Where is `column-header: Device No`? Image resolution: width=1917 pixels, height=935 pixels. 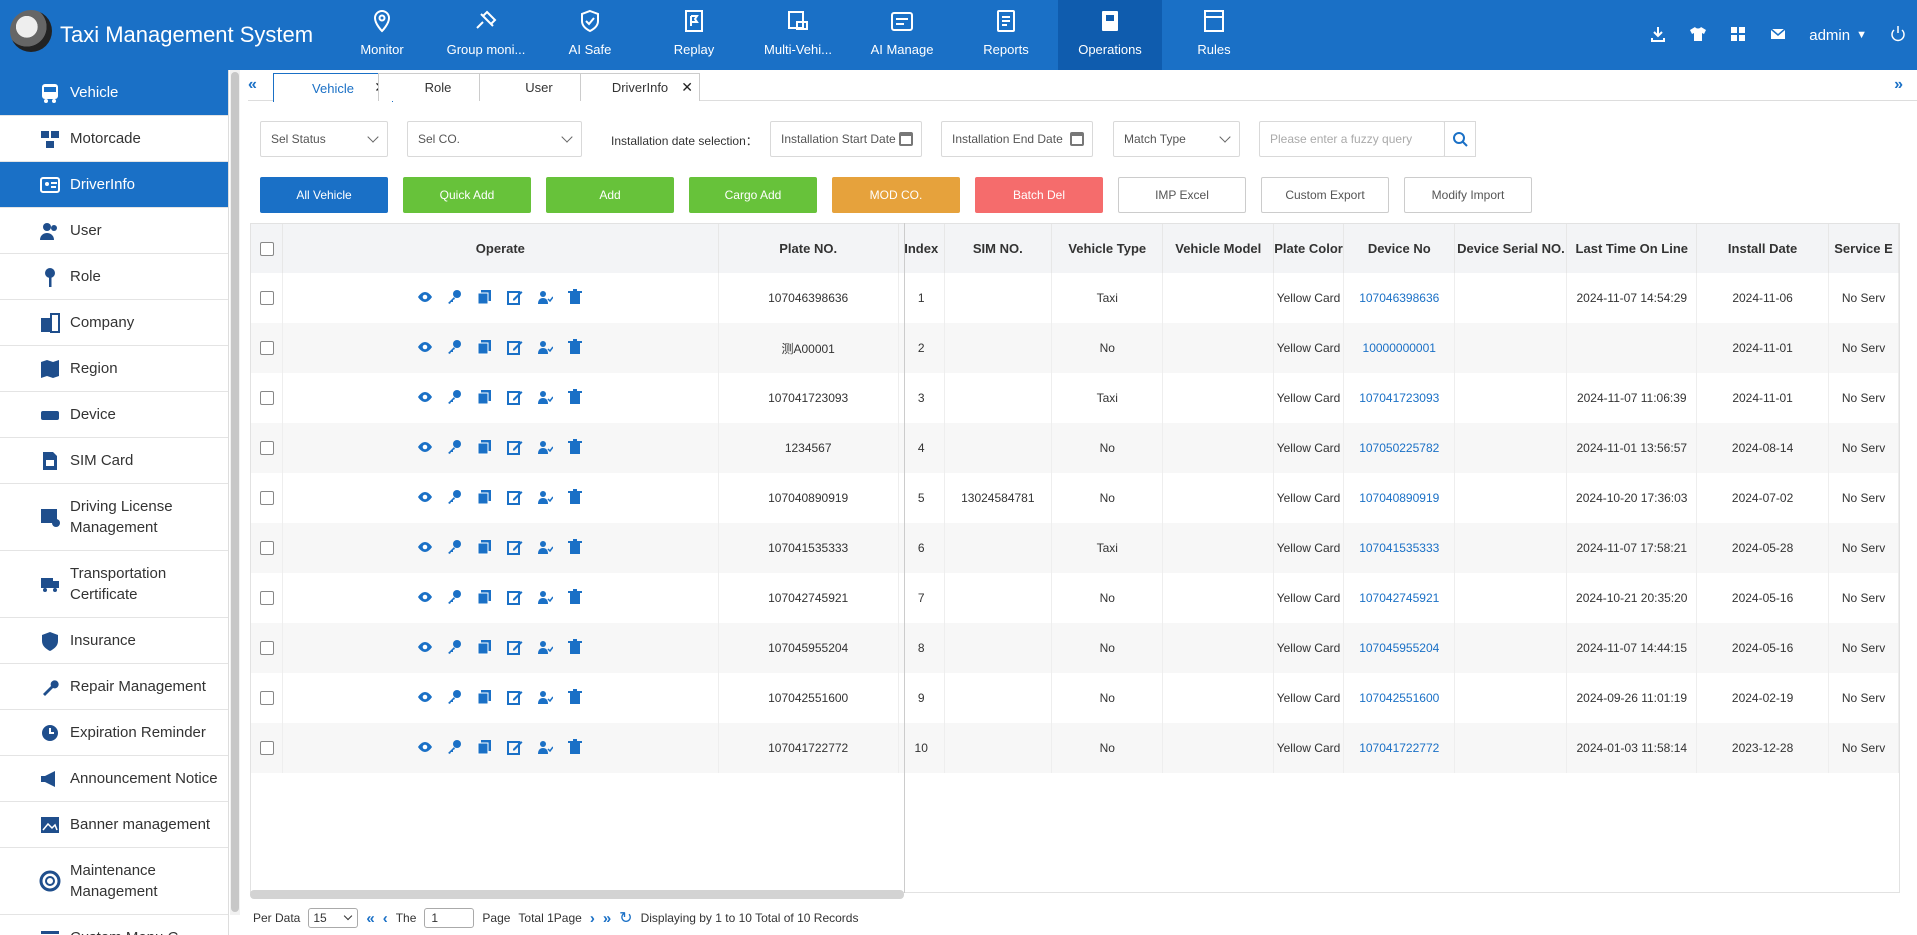
column-header: Device No is located at coordinates (1399, 248).